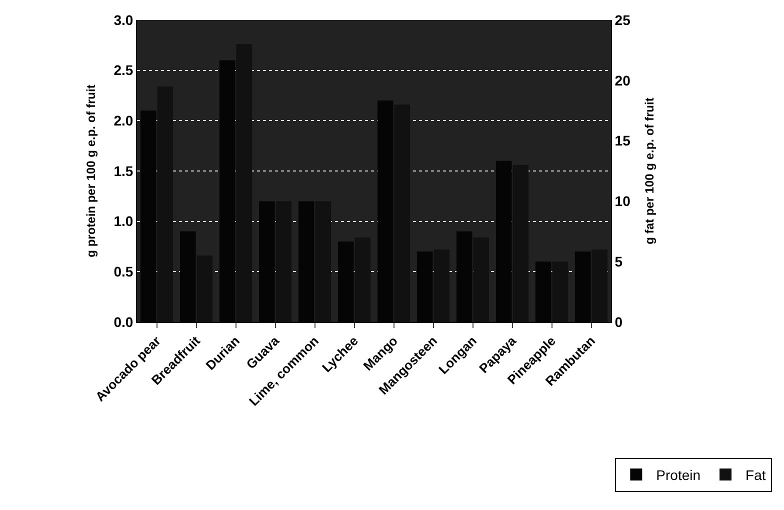 This screenshot has height=510, width=784. Describe the element at coordinates (124, 70) in the screenshot. I see `y-tick-label: 2.5` at that location.